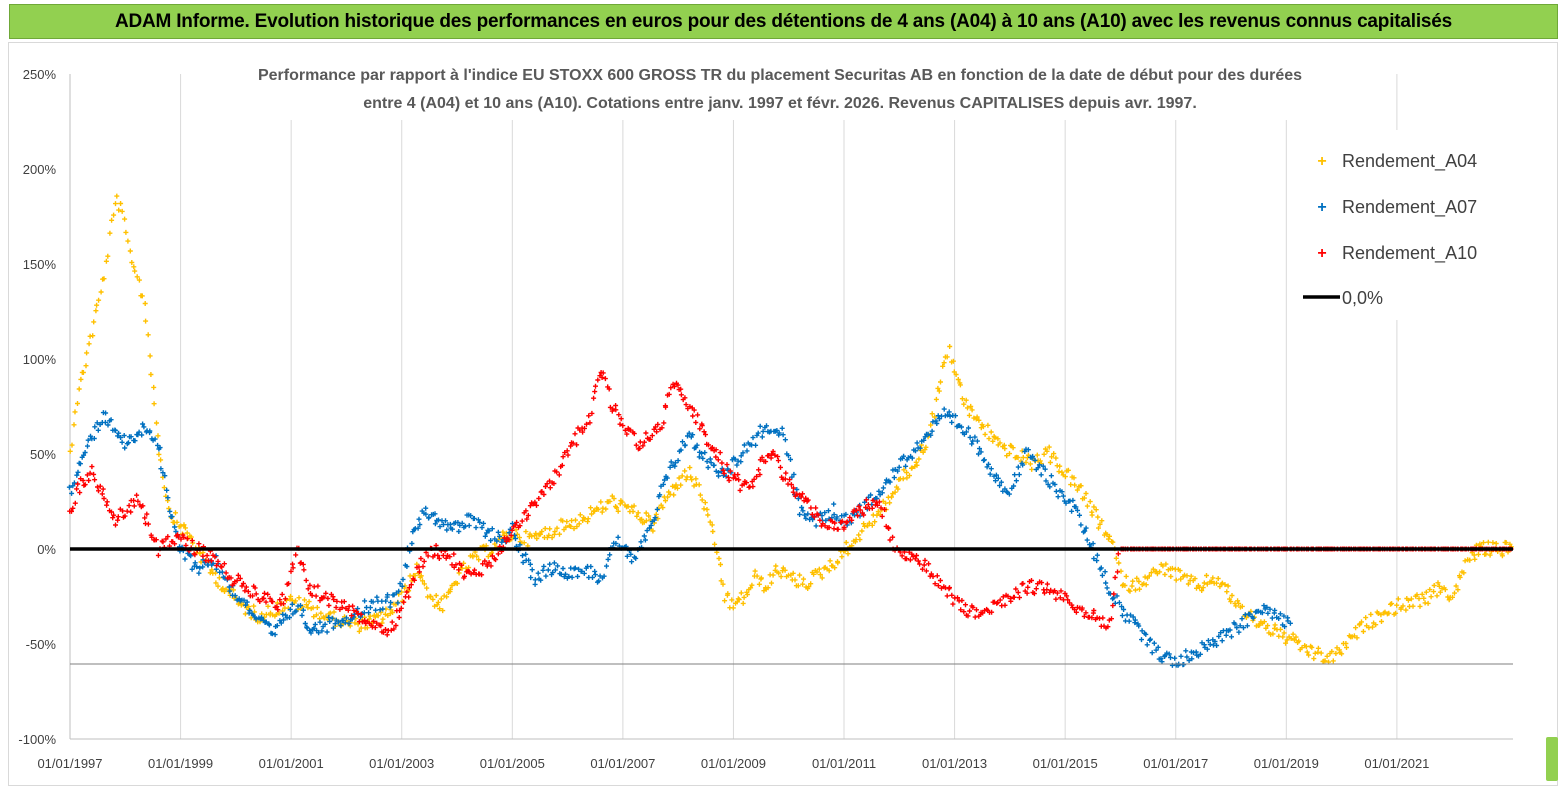 Image resolution: width=1567 pixels, height=790 pixels. I want to click on legend-label-a04: Rendement_A04, so click(1409, 161).